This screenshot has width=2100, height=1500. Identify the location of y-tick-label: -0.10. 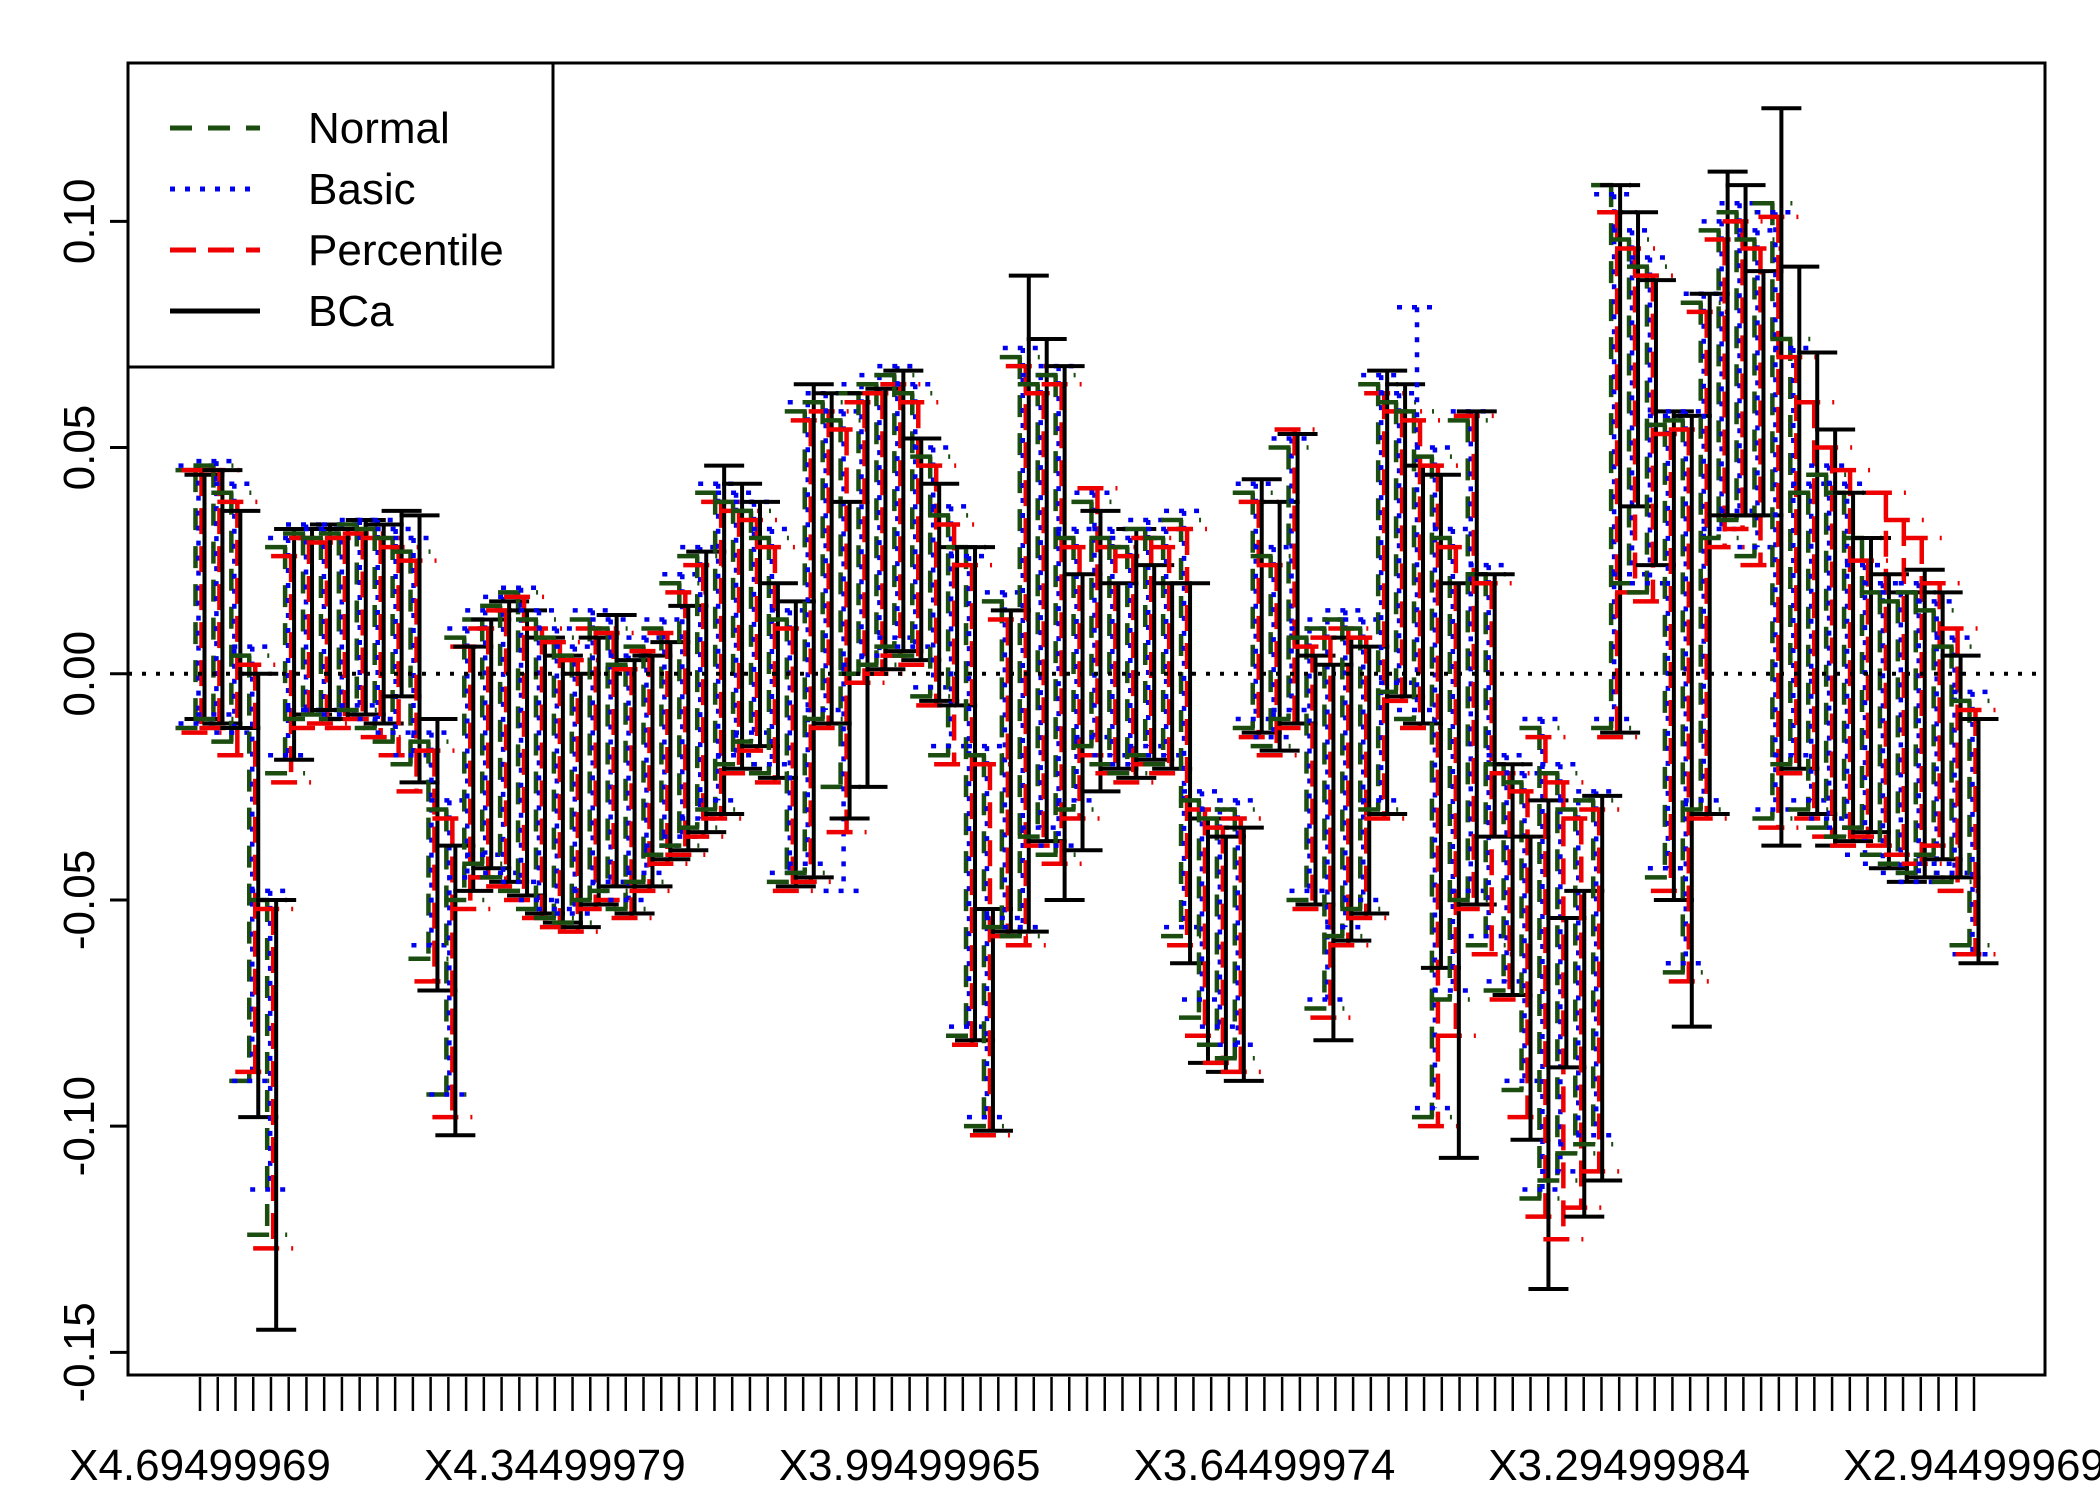
(79, 1126).